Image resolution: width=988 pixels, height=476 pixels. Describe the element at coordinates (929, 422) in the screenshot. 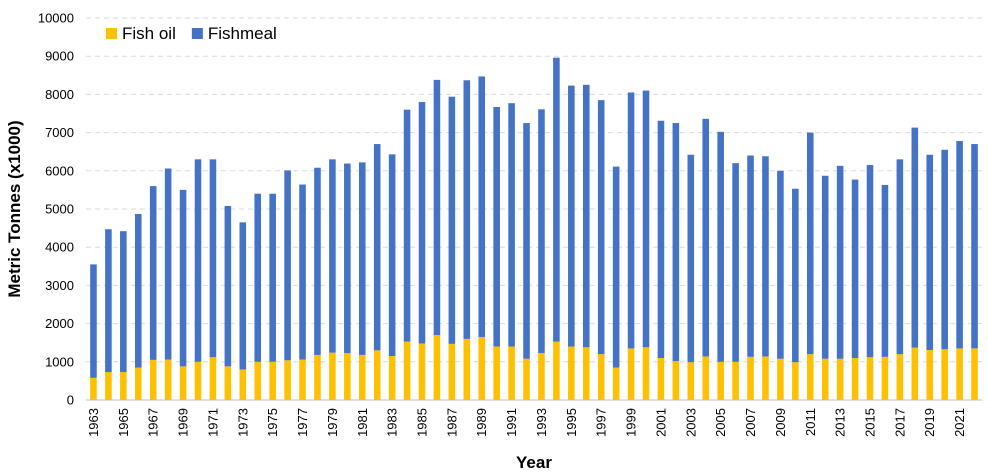

I see `x-tick-label: 2019` at that location.